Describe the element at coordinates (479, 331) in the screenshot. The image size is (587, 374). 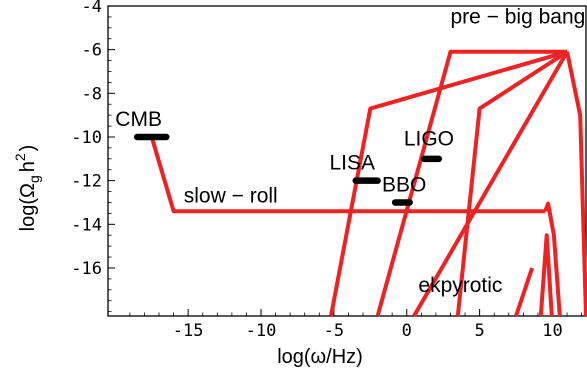
I see `x-tick-label: 5` at that location.